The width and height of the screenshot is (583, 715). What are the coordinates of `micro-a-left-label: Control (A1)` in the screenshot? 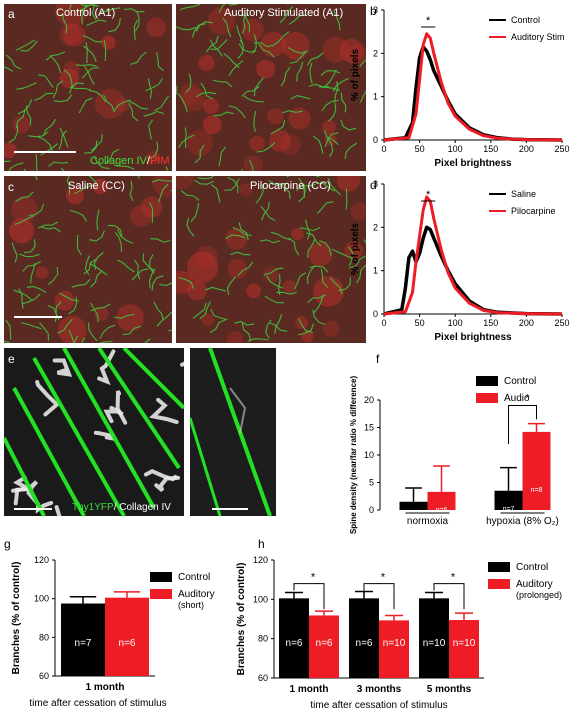 It's located at (86, 13).